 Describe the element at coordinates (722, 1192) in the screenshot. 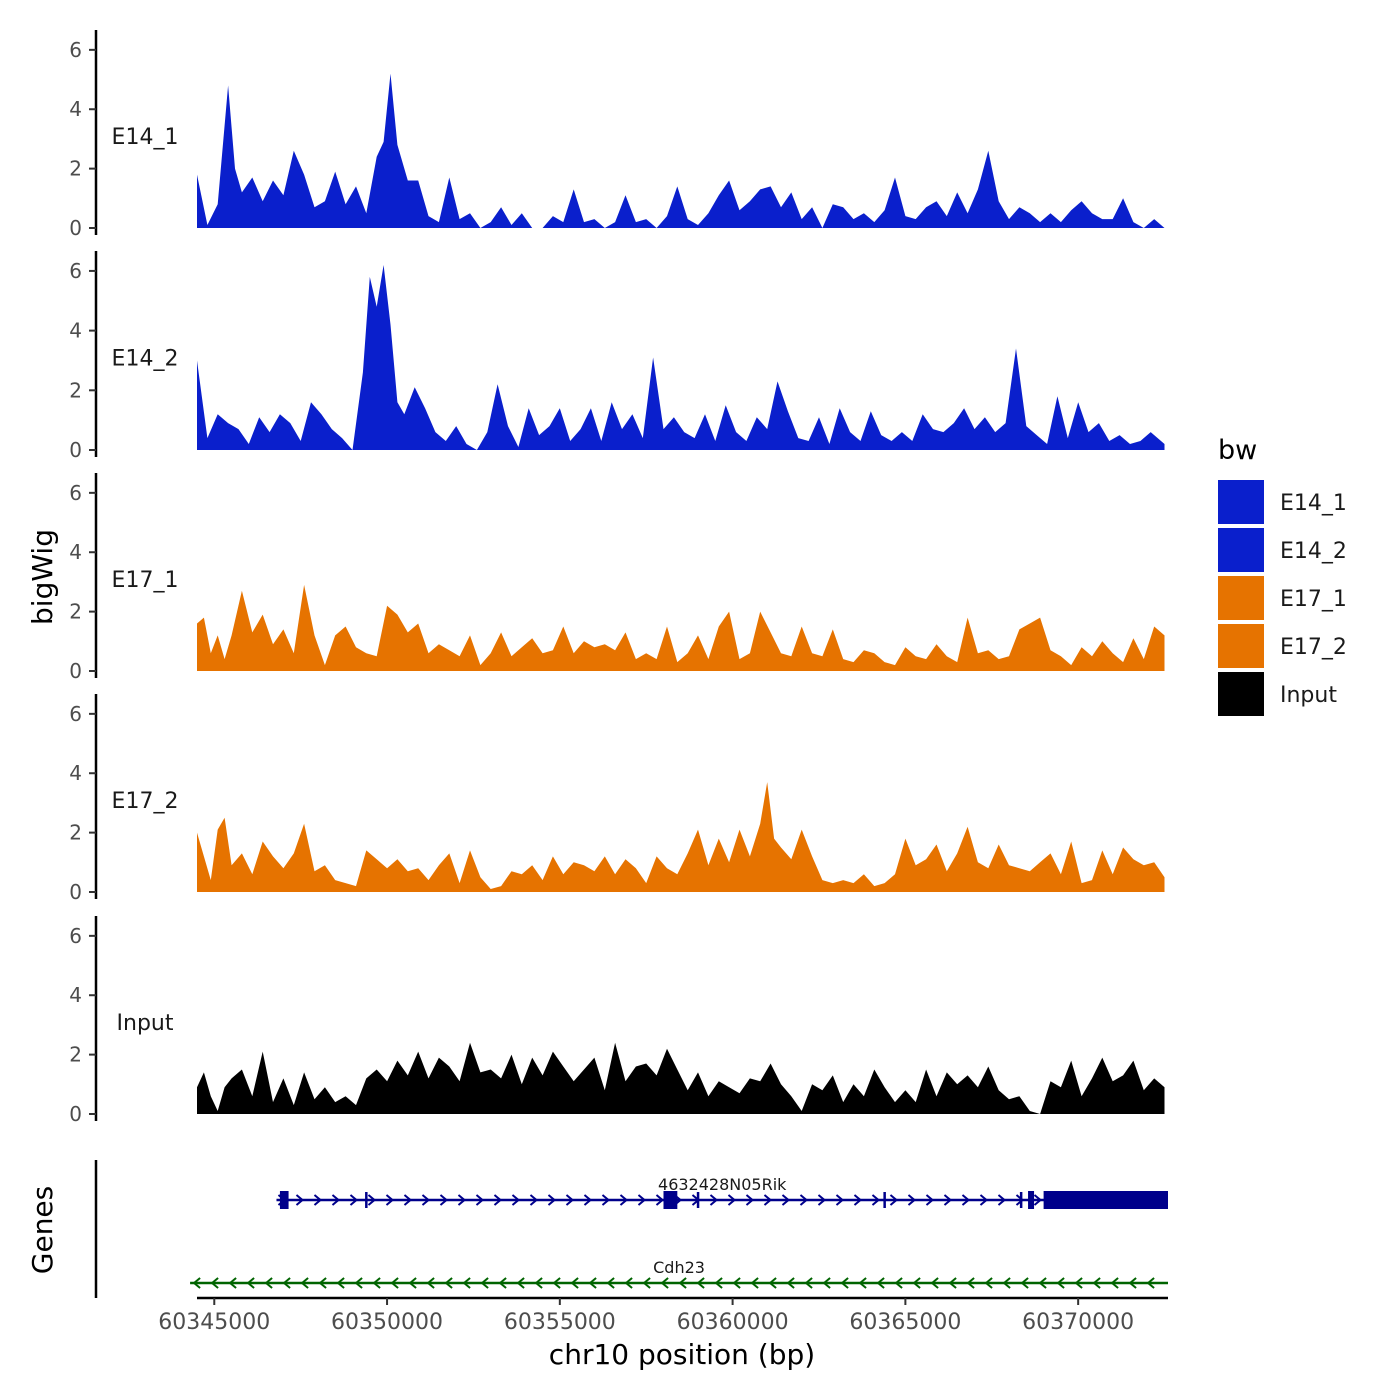

I see `gene-4632428n05rik: 4632428N05Rik` at that location.